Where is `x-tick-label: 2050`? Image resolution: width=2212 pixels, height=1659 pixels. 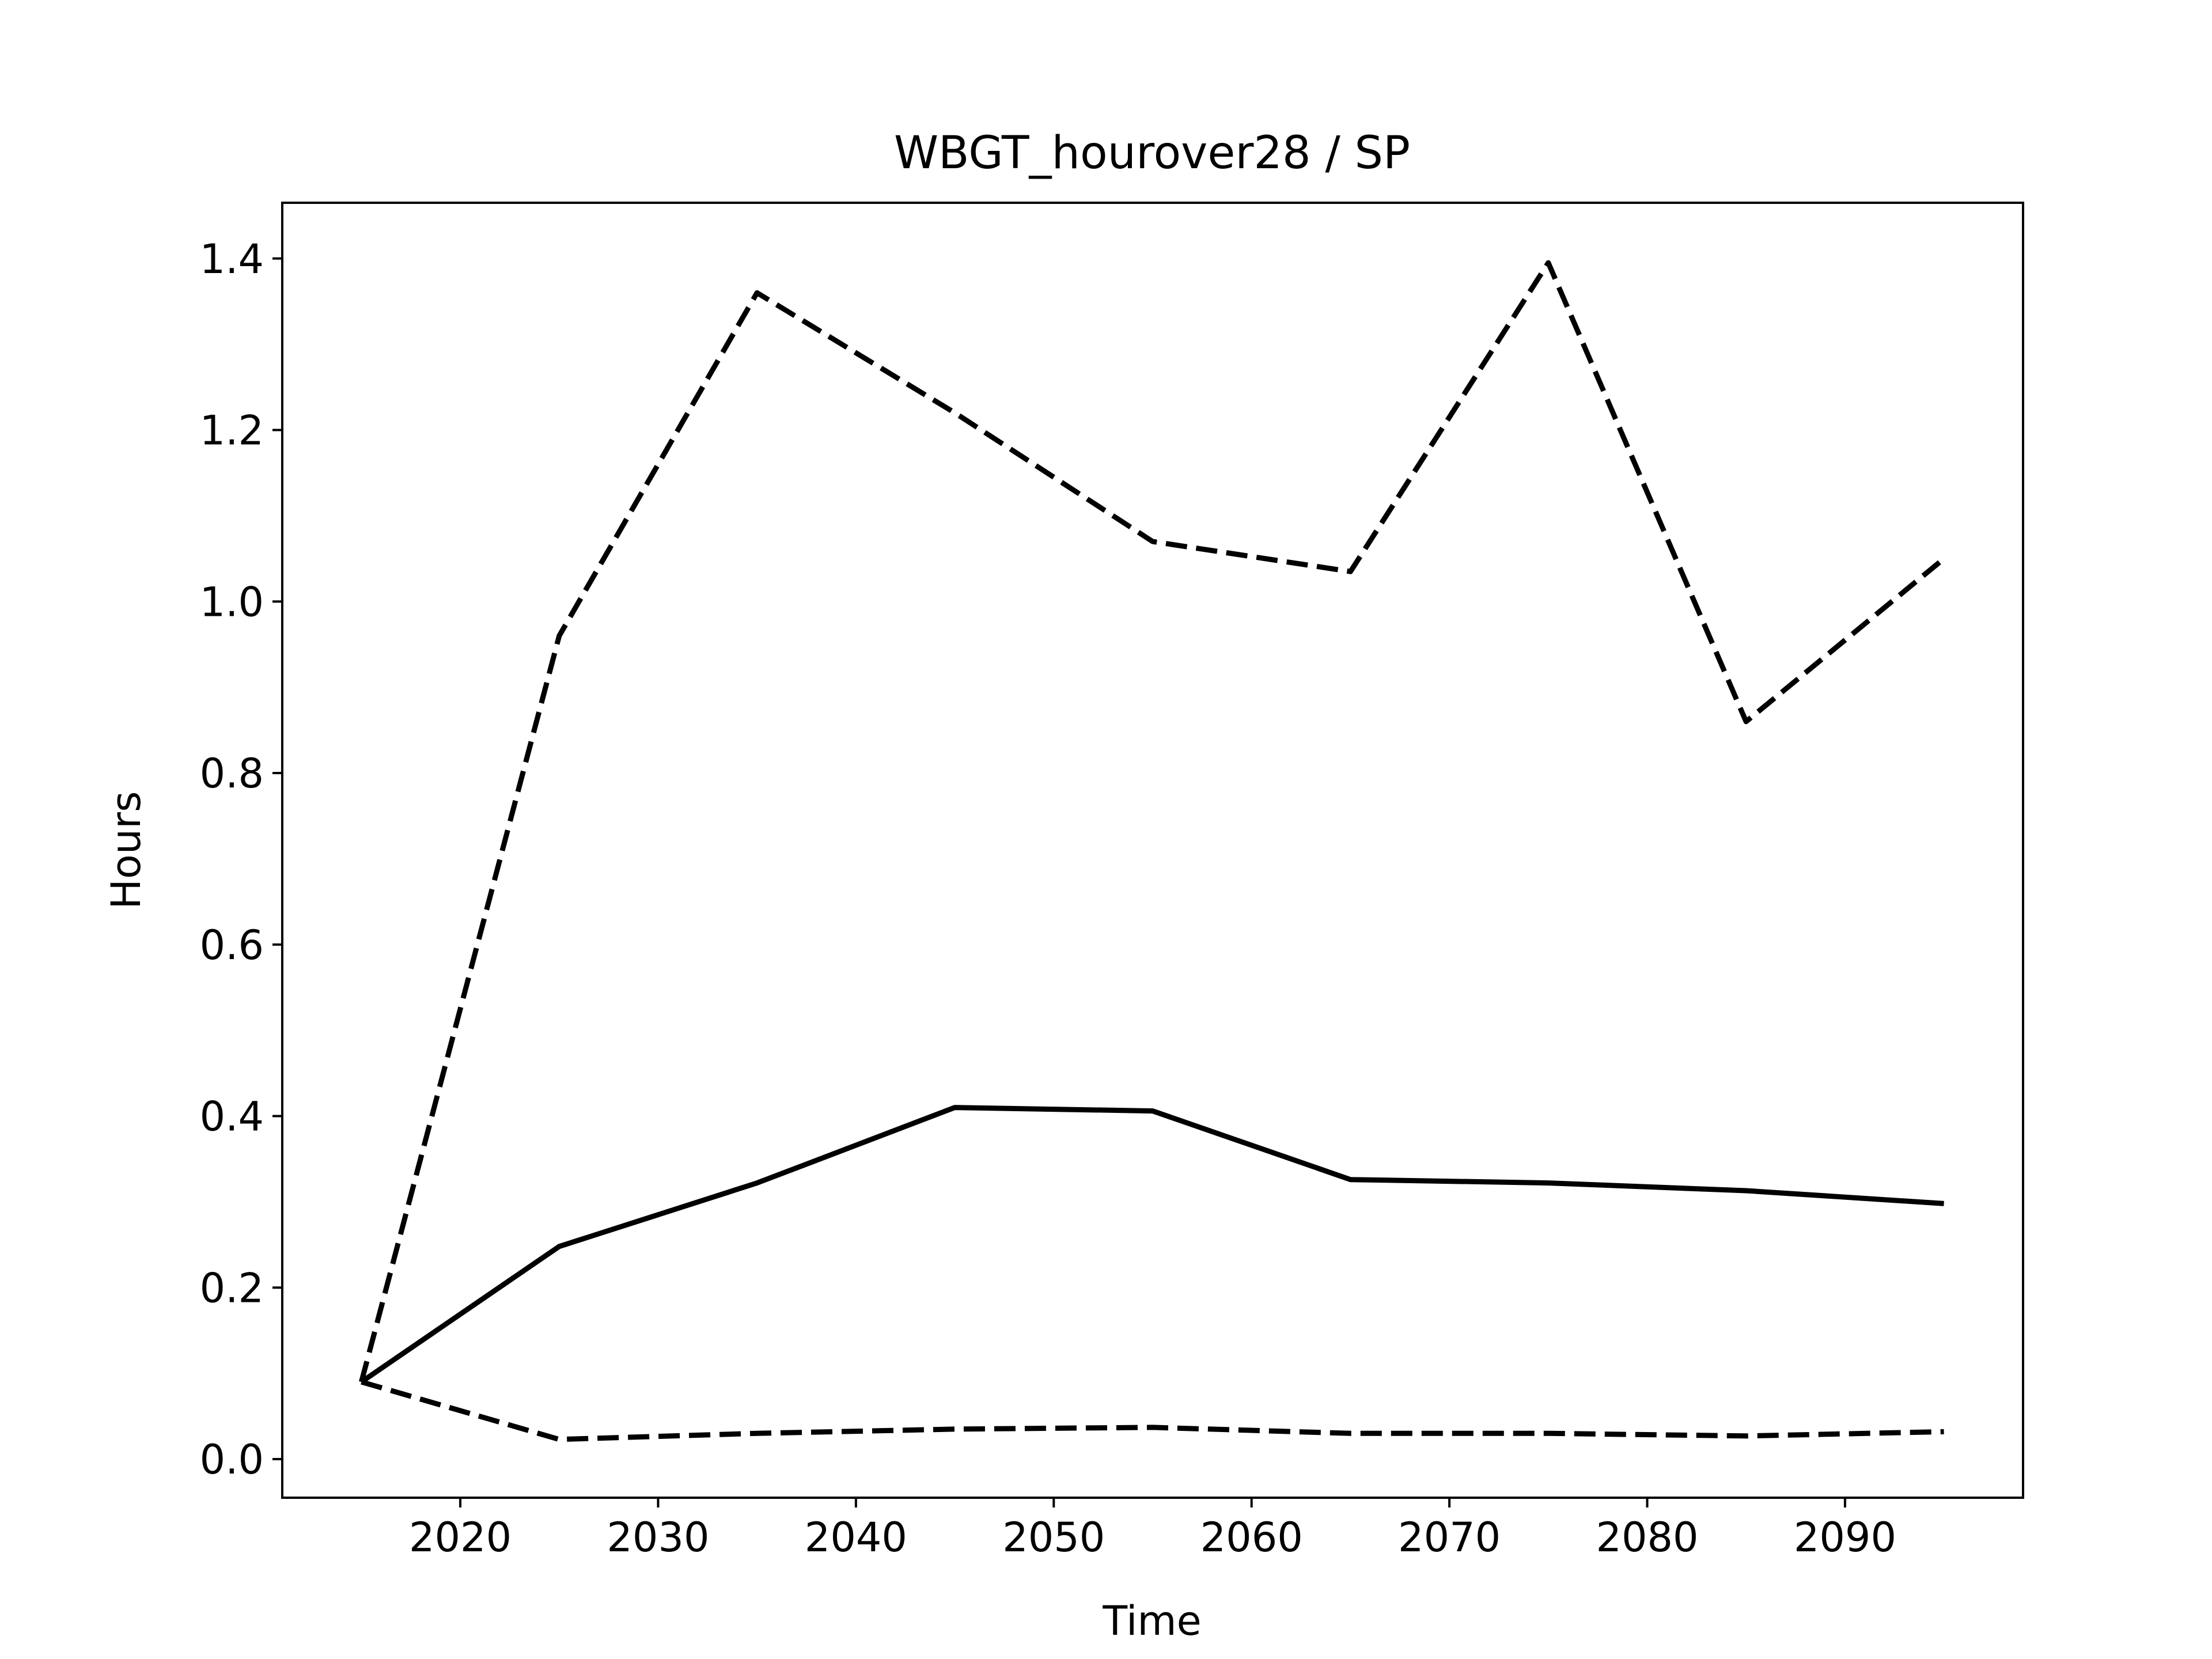
x-tick-label: 2050 is located at coordinates (1053, 1537).